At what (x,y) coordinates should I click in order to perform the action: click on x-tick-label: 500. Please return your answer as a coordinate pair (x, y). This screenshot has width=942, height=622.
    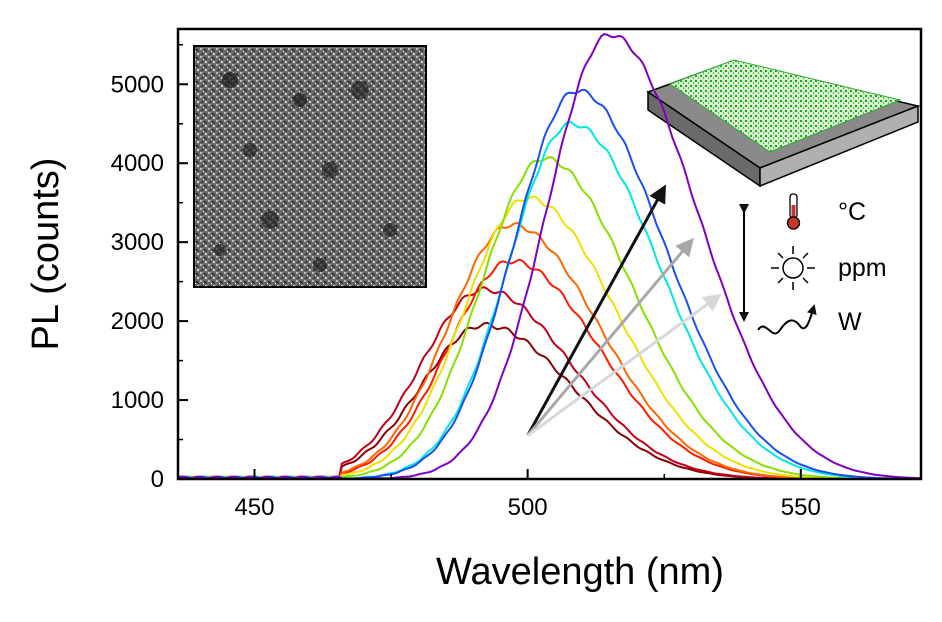
    Looking at the image, I should click on (528, 507).